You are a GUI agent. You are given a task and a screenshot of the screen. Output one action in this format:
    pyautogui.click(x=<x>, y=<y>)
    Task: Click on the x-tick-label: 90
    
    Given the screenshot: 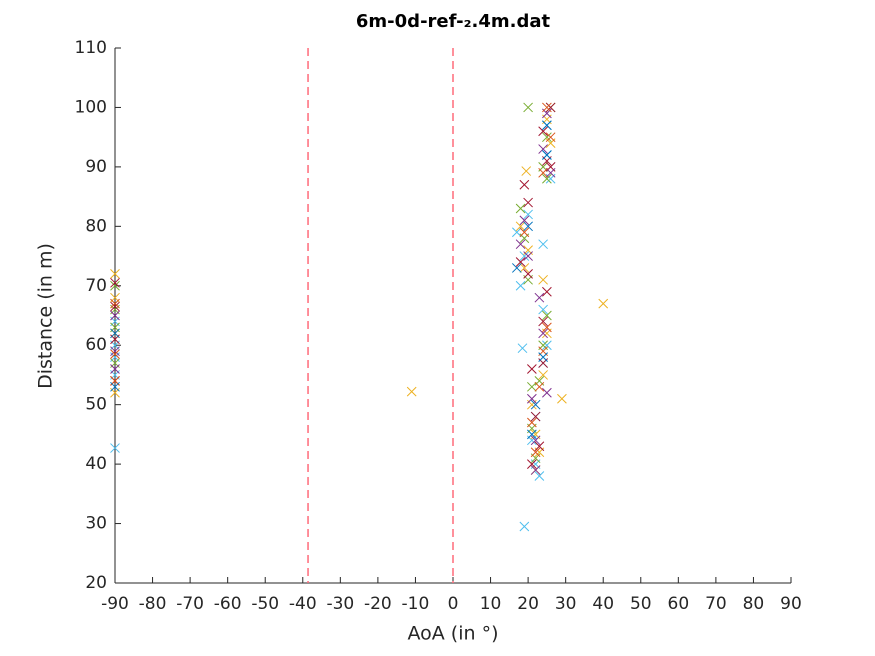 What is the action you would take?
    pyautogui.click(x=791, y=604)
    